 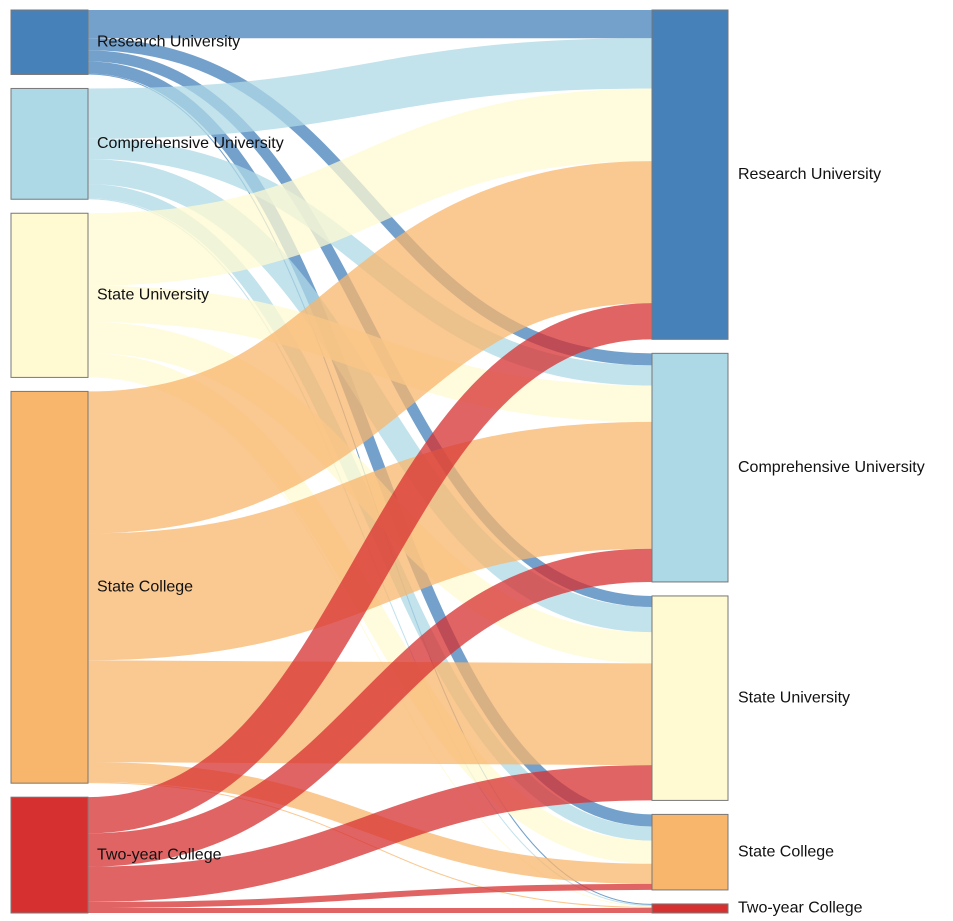 I want to click on source-node-label: Two-year College, so click(x=159, y=854).